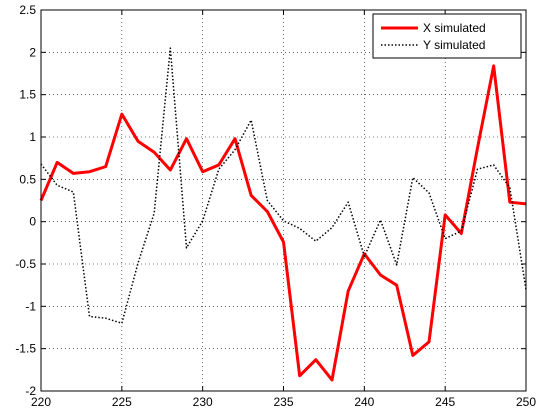 Image resolution: width=555 pixels, height=416 pixels. I want to click on y-tick-label: 0, so click(32, 222).